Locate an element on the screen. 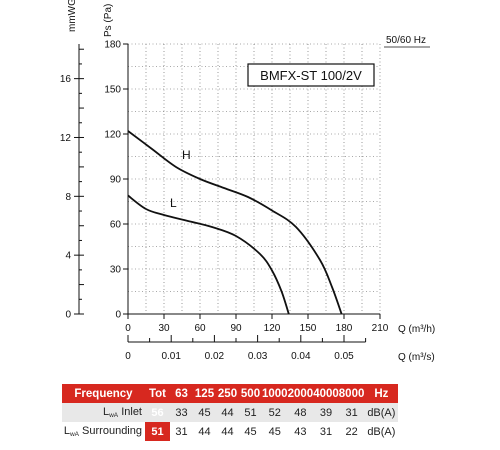  x-sec-tick-label: 0.03 is located at coordinates (258, 356).